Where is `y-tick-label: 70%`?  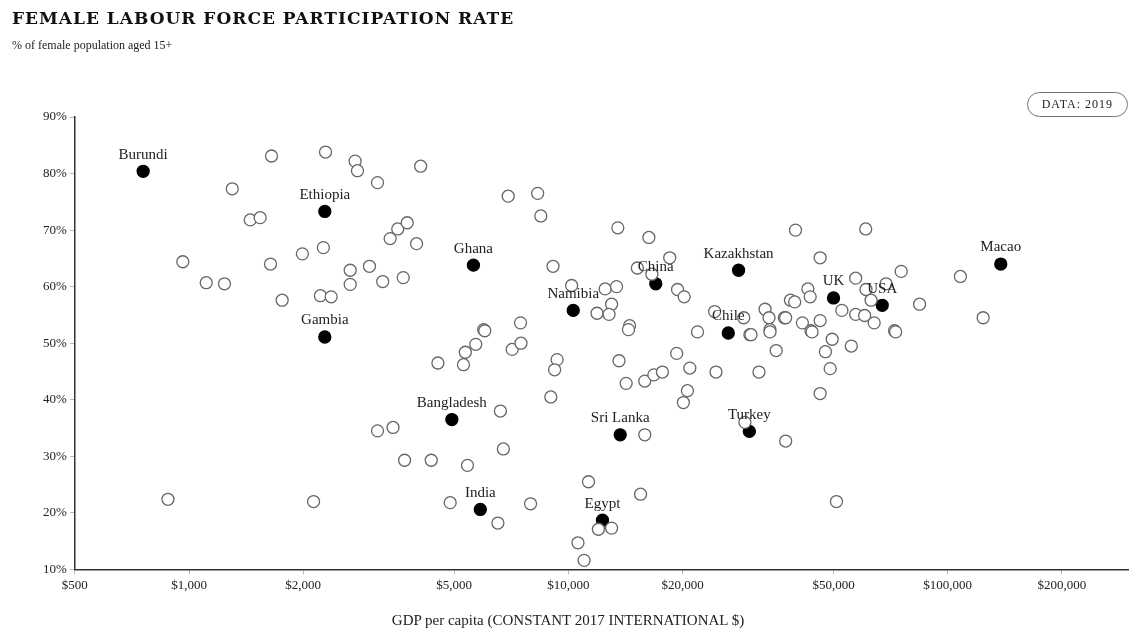
y-tick-label: 70% is located at coordinates (54, 229).